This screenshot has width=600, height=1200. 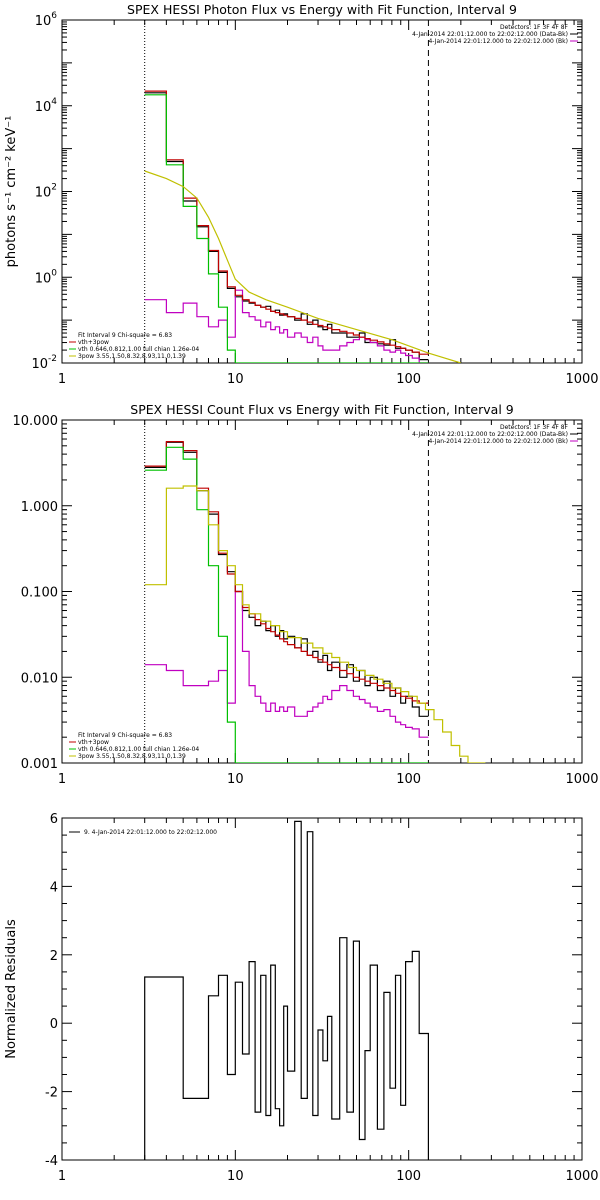 I want to click on residuals-ytick-label: 0, so click(x=54, y=1024).